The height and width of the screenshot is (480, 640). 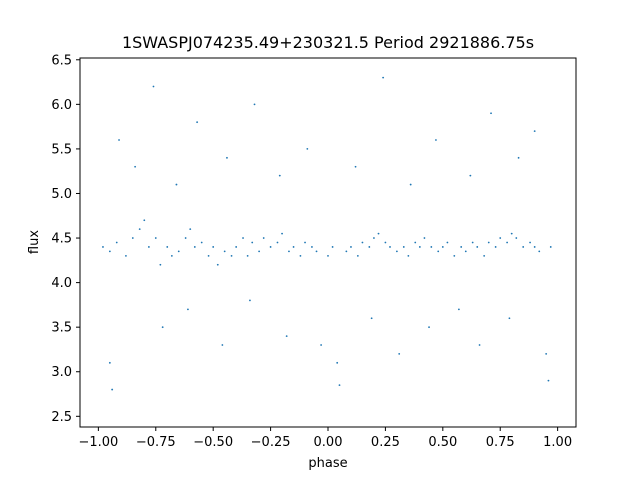 What do you see at coordinates (500, 442) in the screenshot?
I see `x-tick-label: 0.75` at bounding box center [500, 442].